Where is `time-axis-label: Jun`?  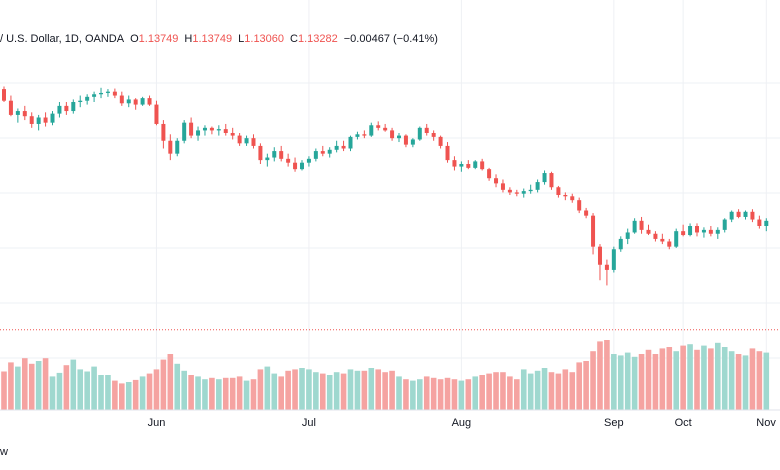
time-axis-label: Jun is located at coordinates (156, 423).